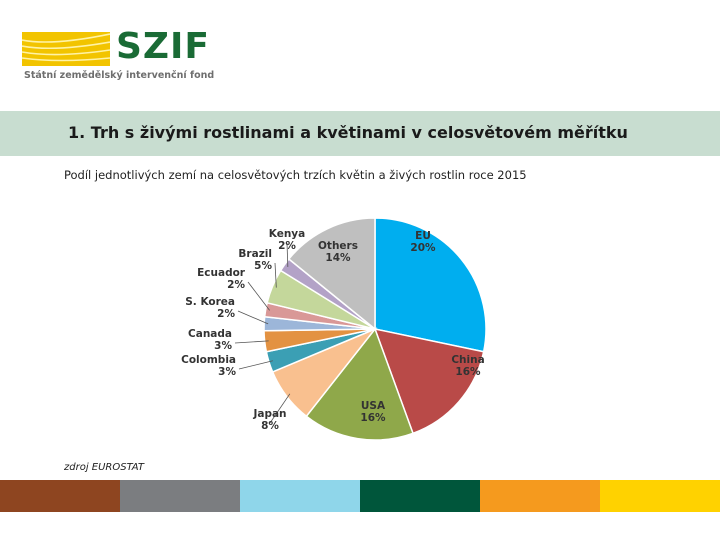  What do you see at coordinates (338, 258) in the screenshot?
I see `slice-value-others: 14%` at bounding box center [338, 258].